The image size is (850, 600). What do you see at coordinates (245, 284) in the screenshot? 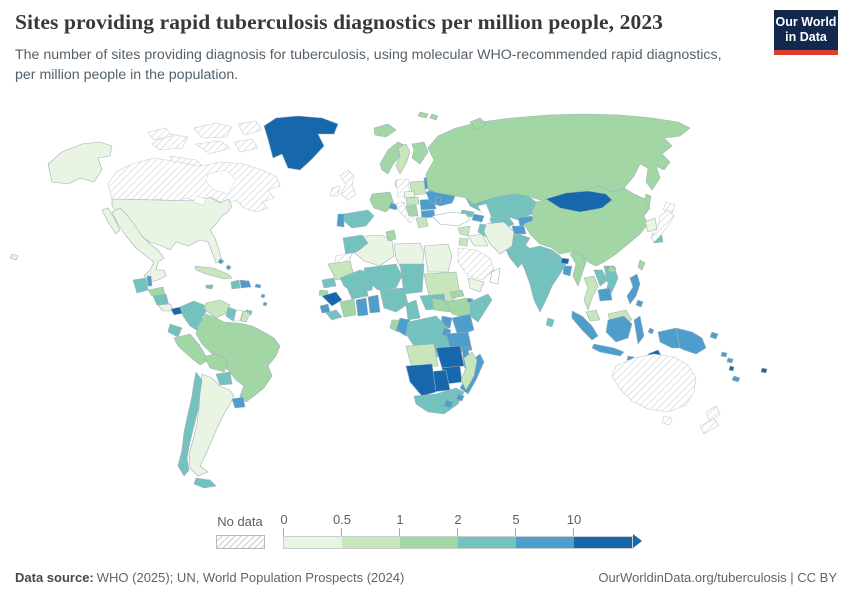
I see `region-dominican-republic` at bounding box center [245, 284].